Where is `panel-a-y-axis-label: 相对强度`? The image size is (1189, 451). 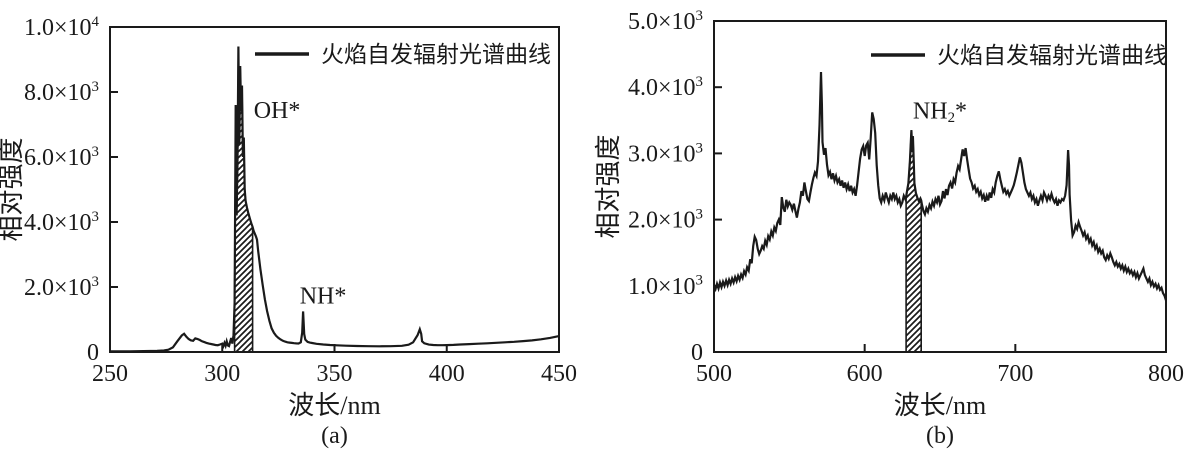
panel-a-y-axis-label: 相对强度 is located at coordinates (13, 189).